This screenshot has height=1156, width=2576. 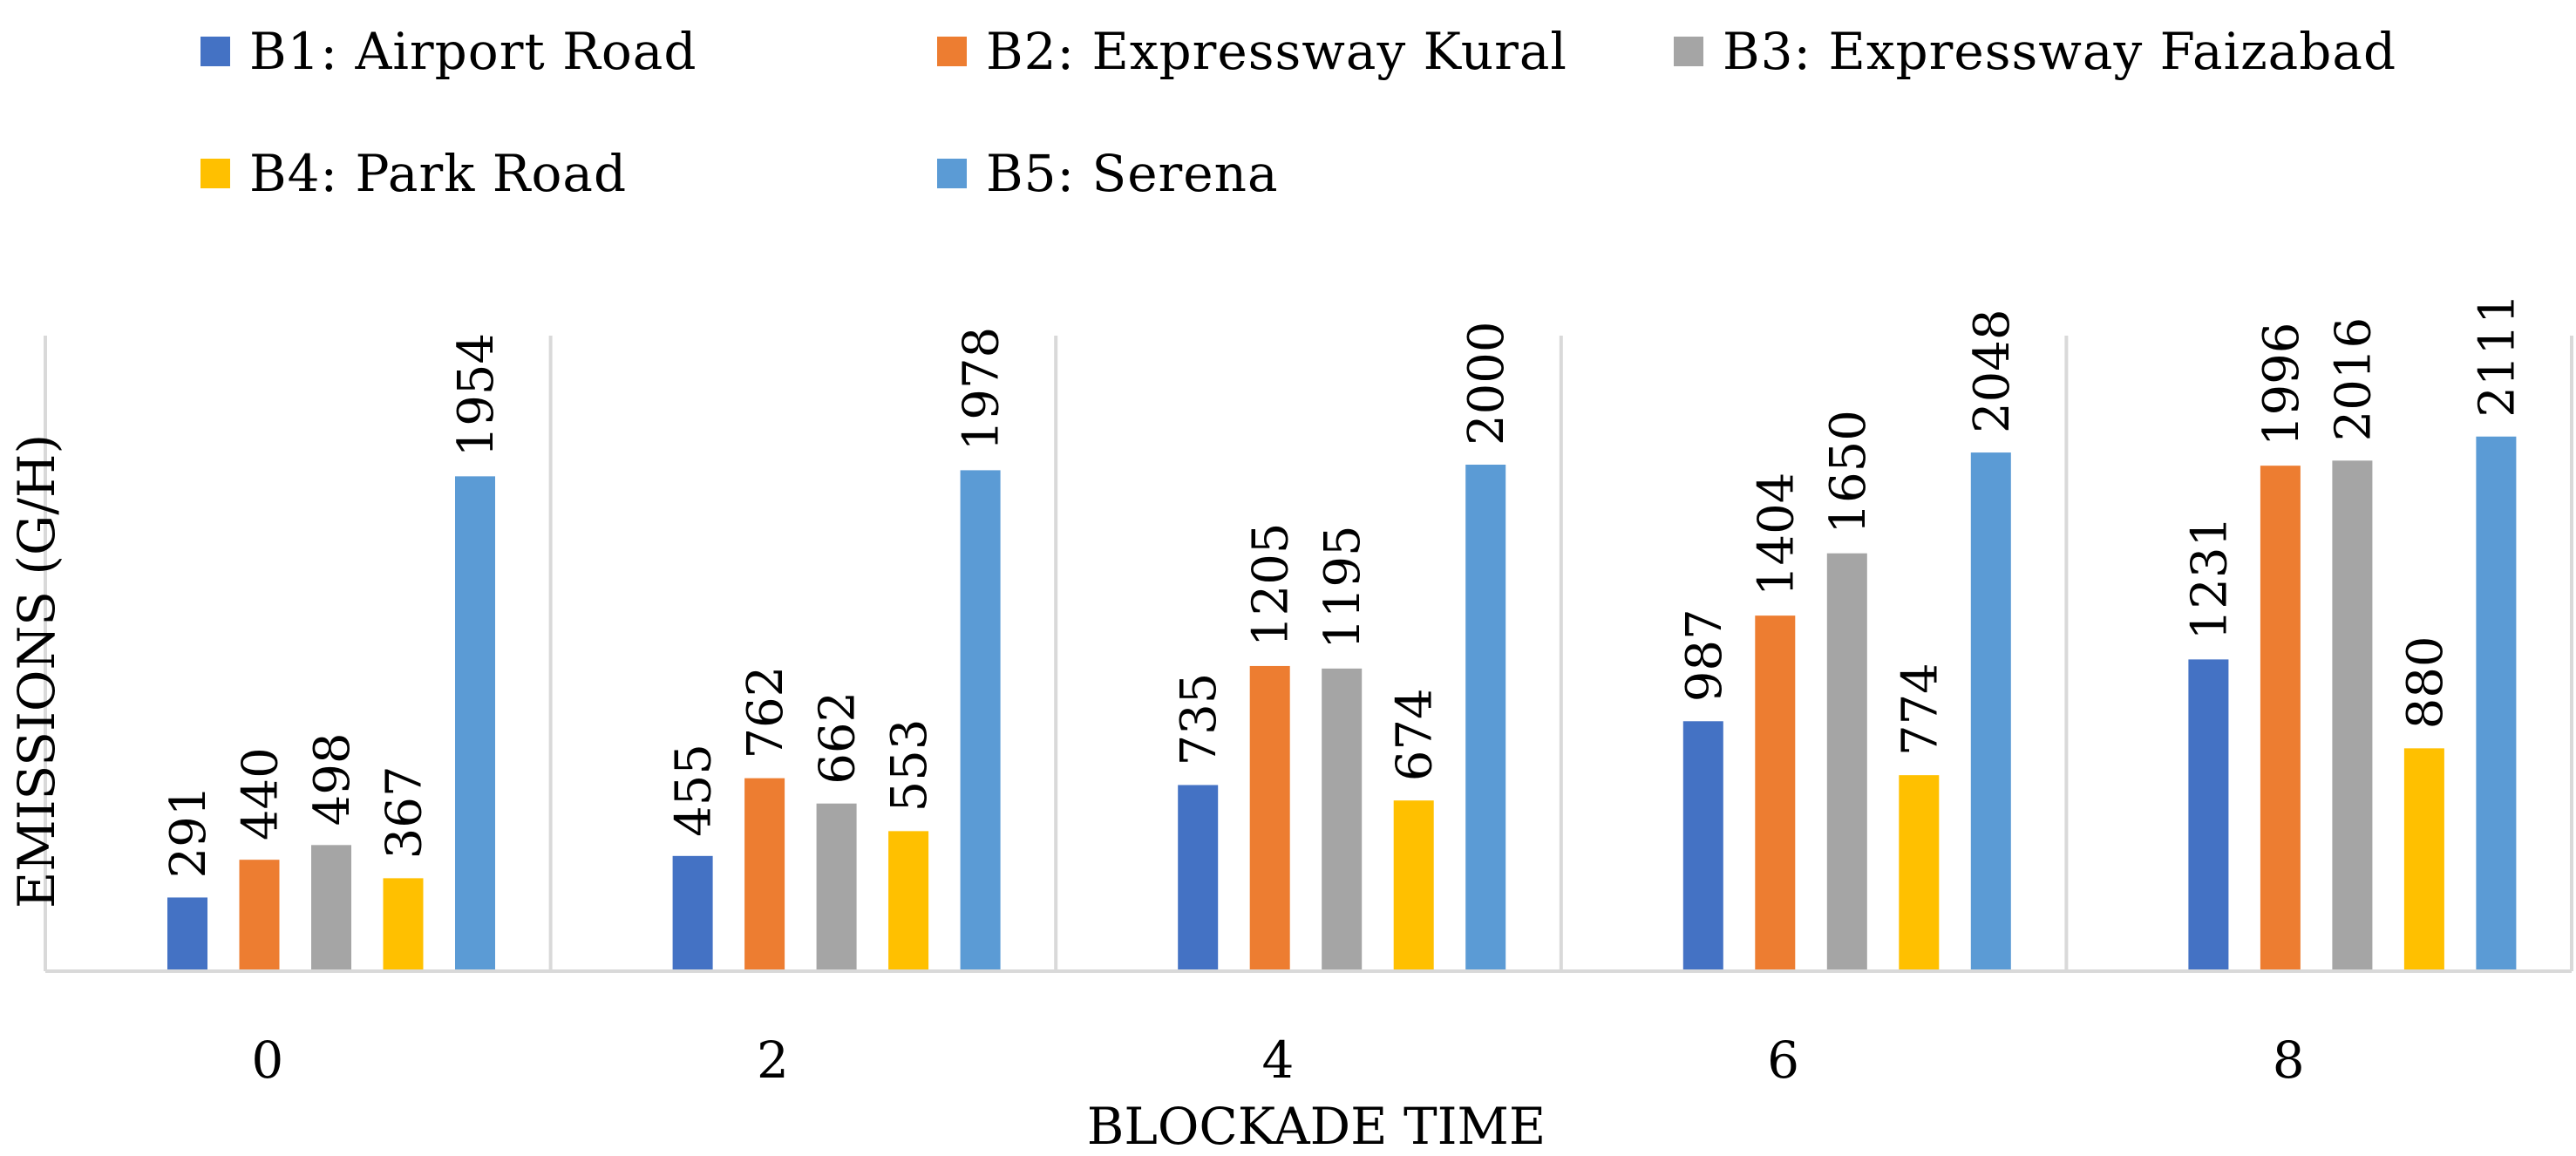 What do you see at coordinates (910, 765) in the screenshot?
I see `data-label: 553` at bounding box center [910, 765].